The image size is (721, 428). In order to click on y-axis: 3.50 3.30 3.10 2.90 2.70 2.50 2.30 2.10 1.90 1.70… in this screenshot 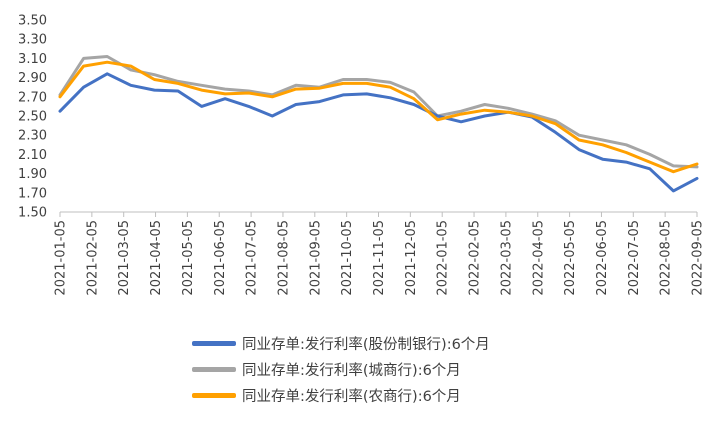, I will do `click(32, 117)`.